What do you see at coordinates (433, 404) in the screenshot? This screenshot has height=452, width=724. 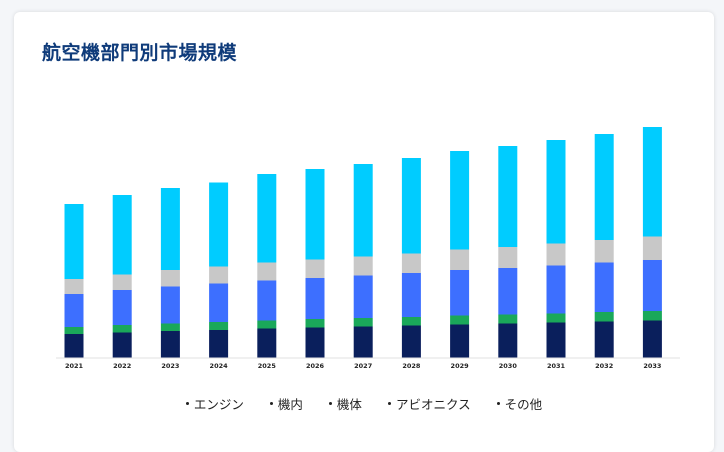 I see `legend-label: アビオニクス` at bounding box center [433, 404].